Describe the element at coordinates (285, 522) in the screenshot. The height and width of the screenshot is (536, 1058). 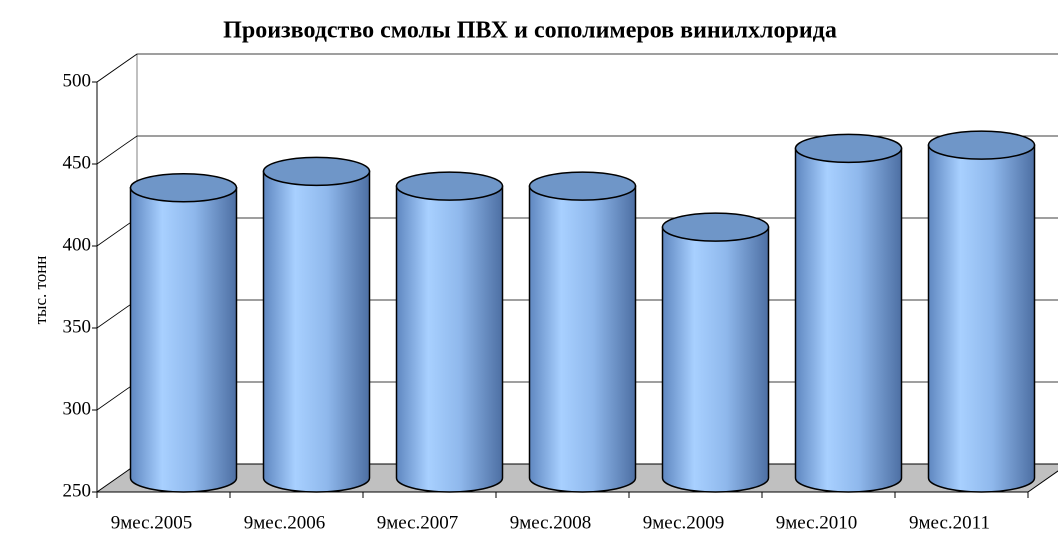
I see `x-tick-label: 9мес.2006` at that location.